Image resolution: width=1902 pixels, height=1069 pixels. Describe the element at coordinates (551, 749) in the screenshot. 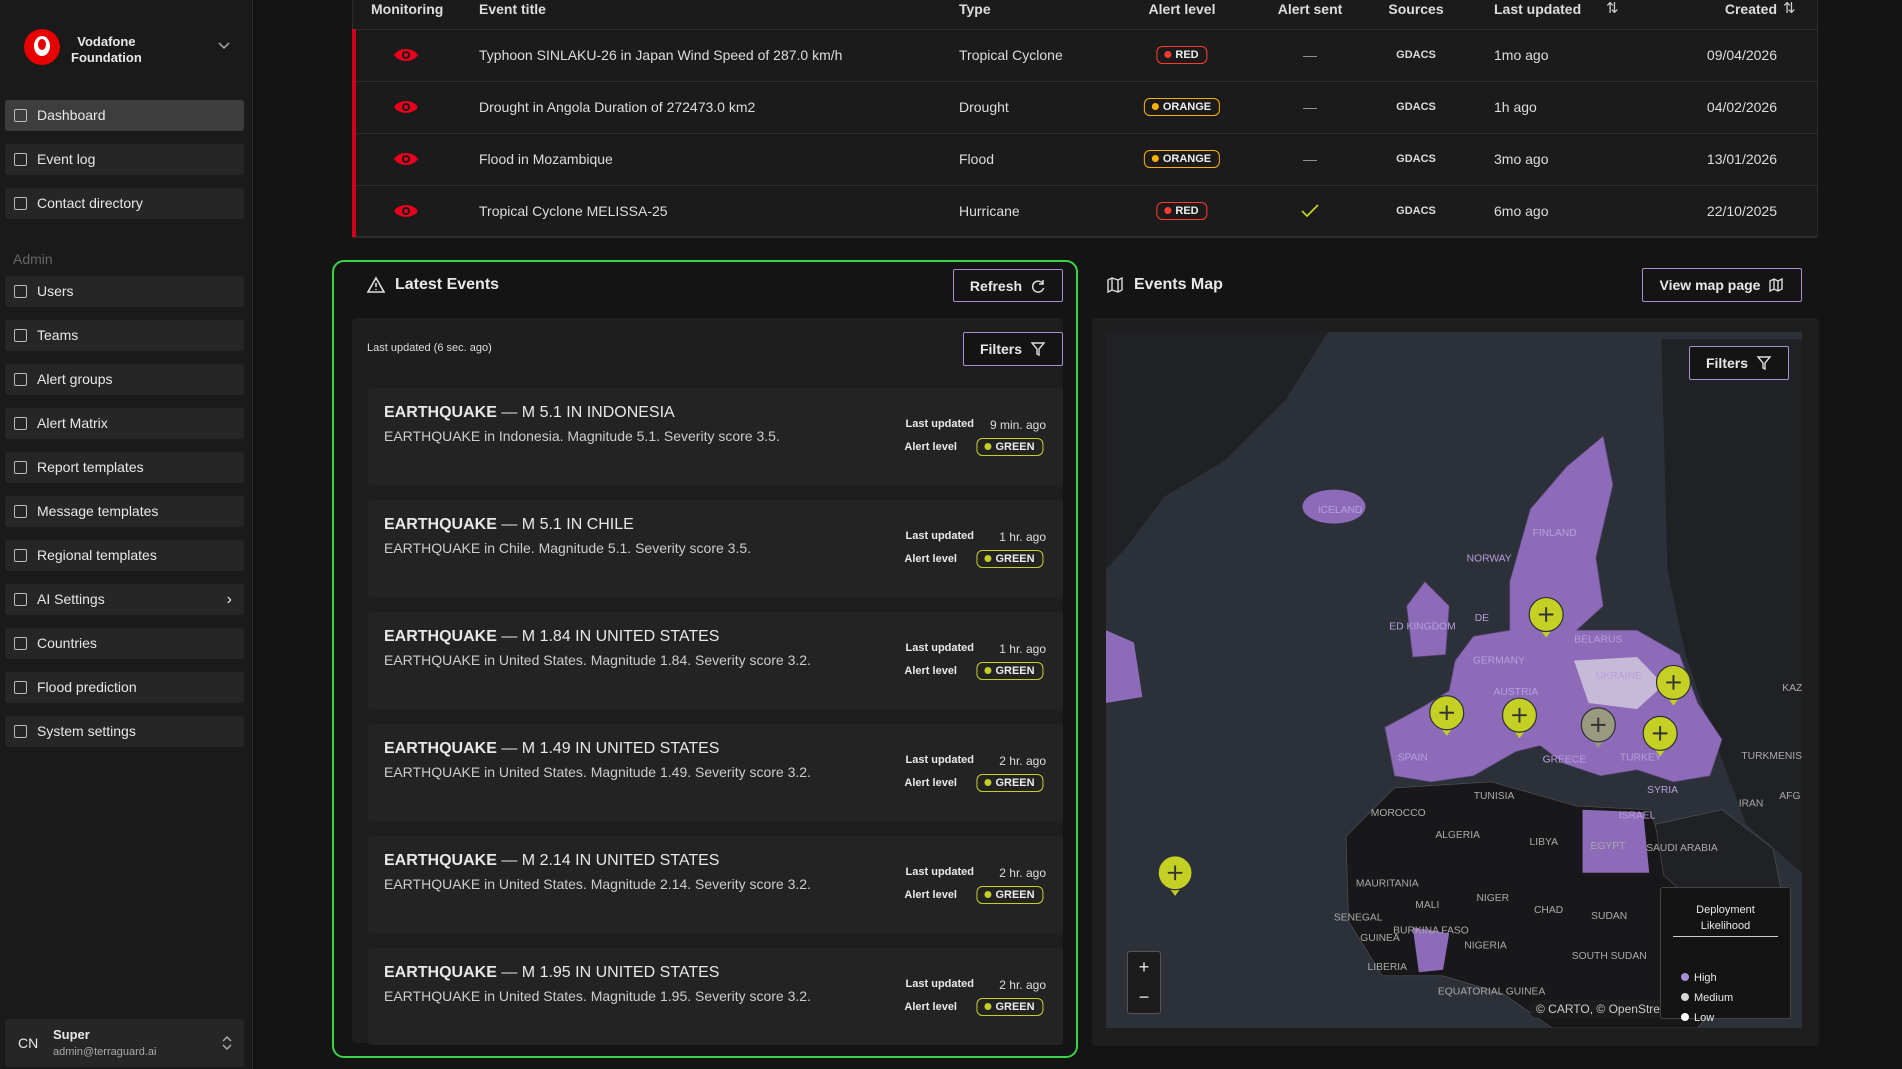

I see `event-headline: EARTHQUAKE — M 1.49 IN UNITED STATES` at that location.